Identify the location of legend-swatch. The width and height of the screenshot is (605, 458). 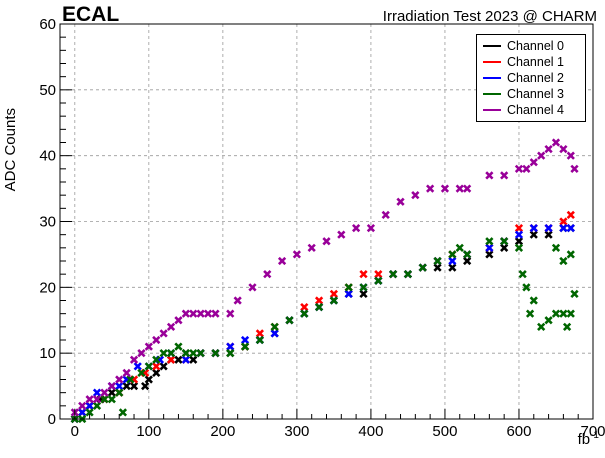
(492, 46).